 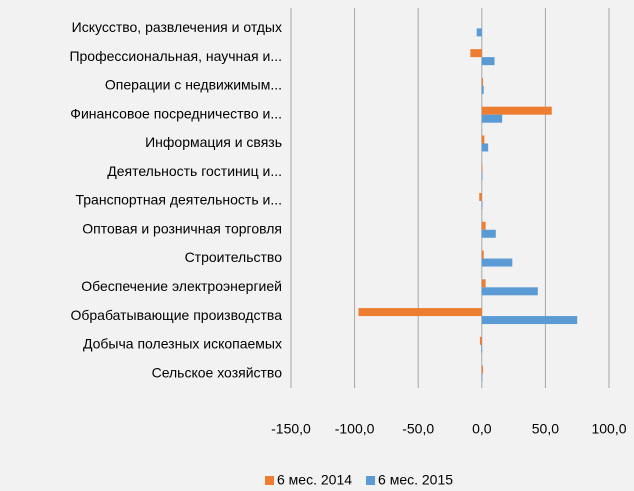 What do you see at coordinates (608, 429) in the screenshot?
I see `x-tick-label: 100,0` at bounding box center [608, 429].